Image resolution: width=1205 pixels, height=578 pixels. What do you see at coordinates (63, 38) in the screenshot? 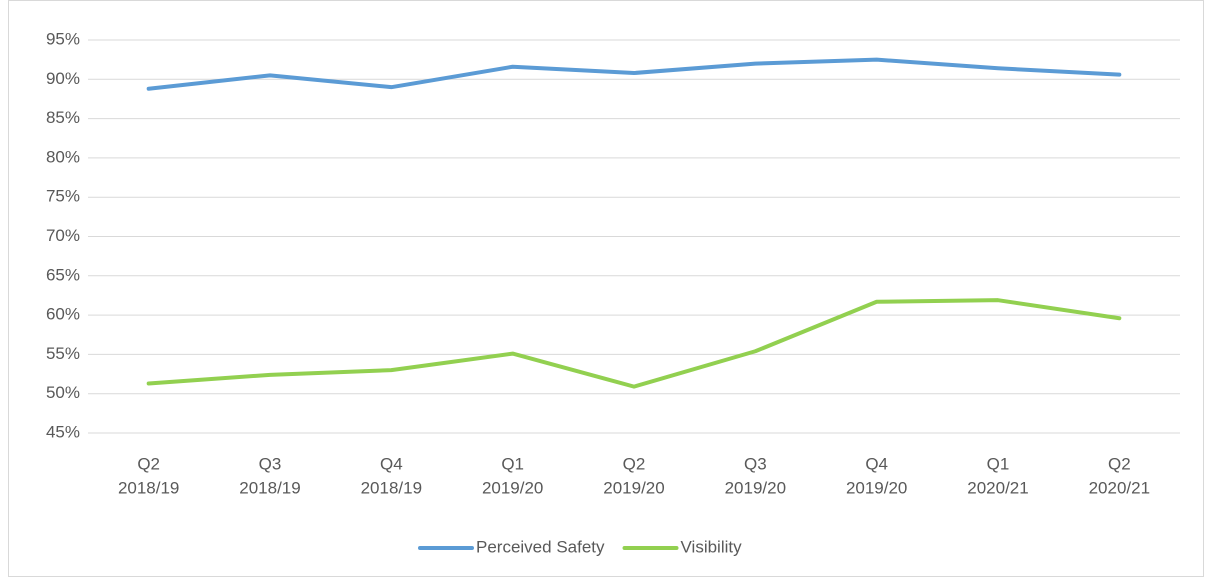
I see `y-tick-label: 95%` at bounding box center [63, 38].